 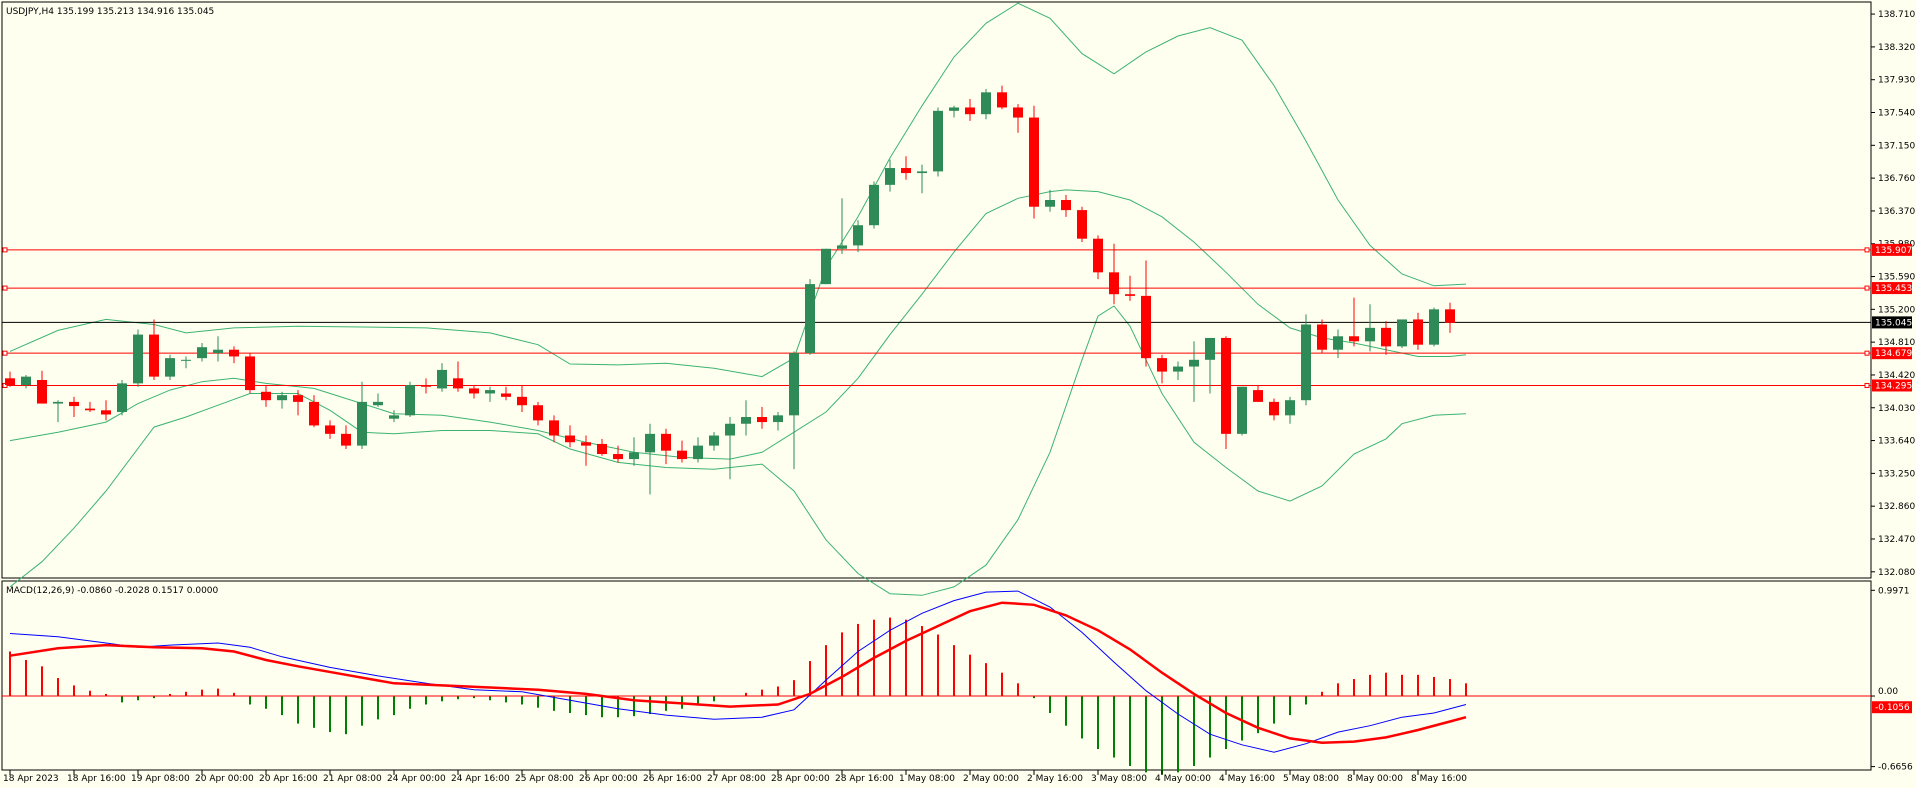 What do you see at coordinates (1896, 310) in the screenshot?
I see `price-tick-label: 135.200` at bounding box center [1896, 310].